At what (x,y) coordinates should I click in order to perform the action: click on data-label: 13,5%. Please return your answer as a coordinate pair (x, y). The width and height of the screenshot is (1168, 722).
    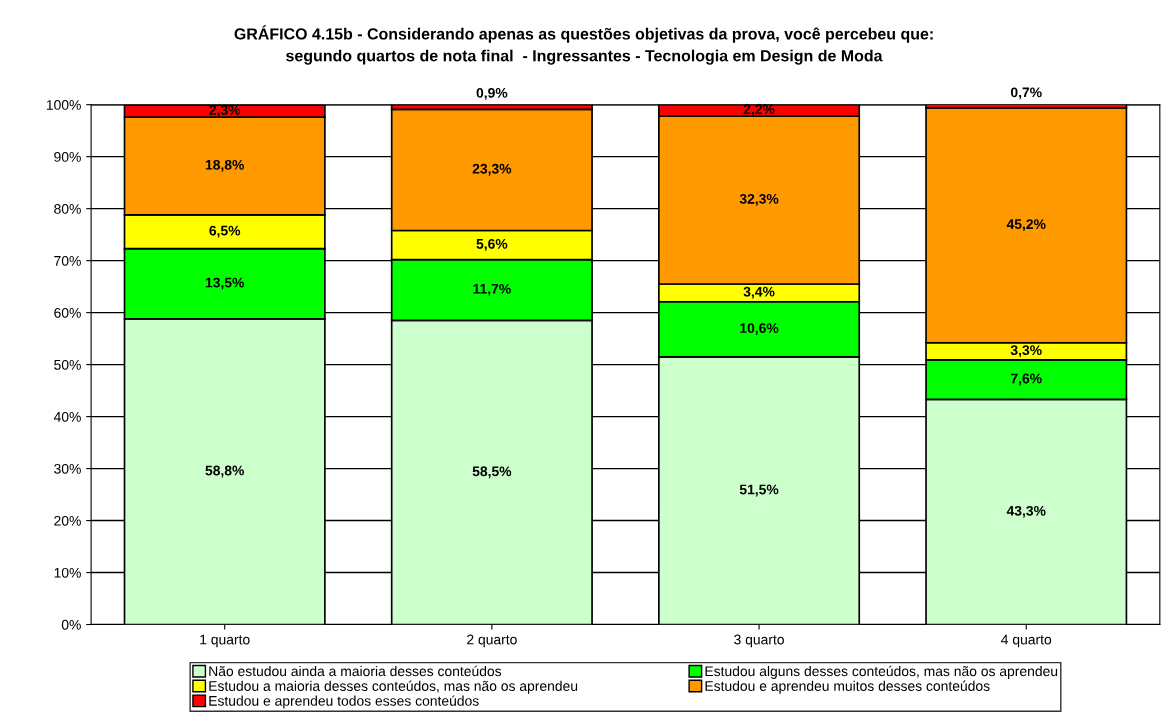
    Looking at the image, I should click on (225, 283).